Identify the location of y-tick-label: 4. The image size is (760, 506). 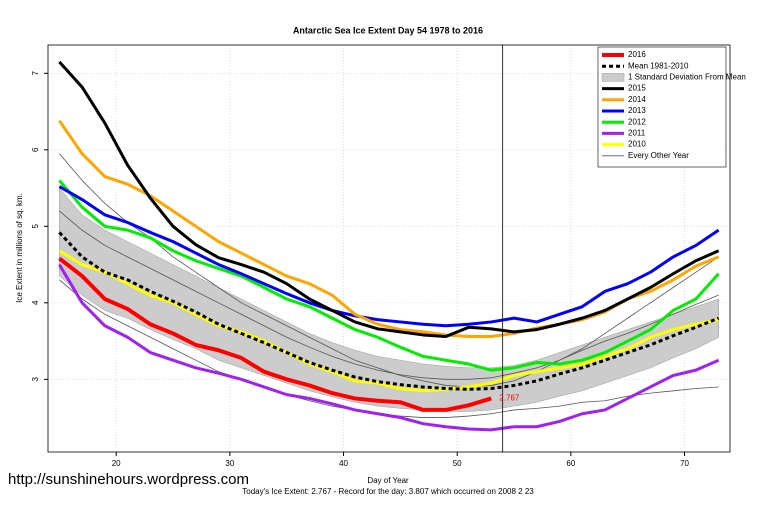
(35, 302).